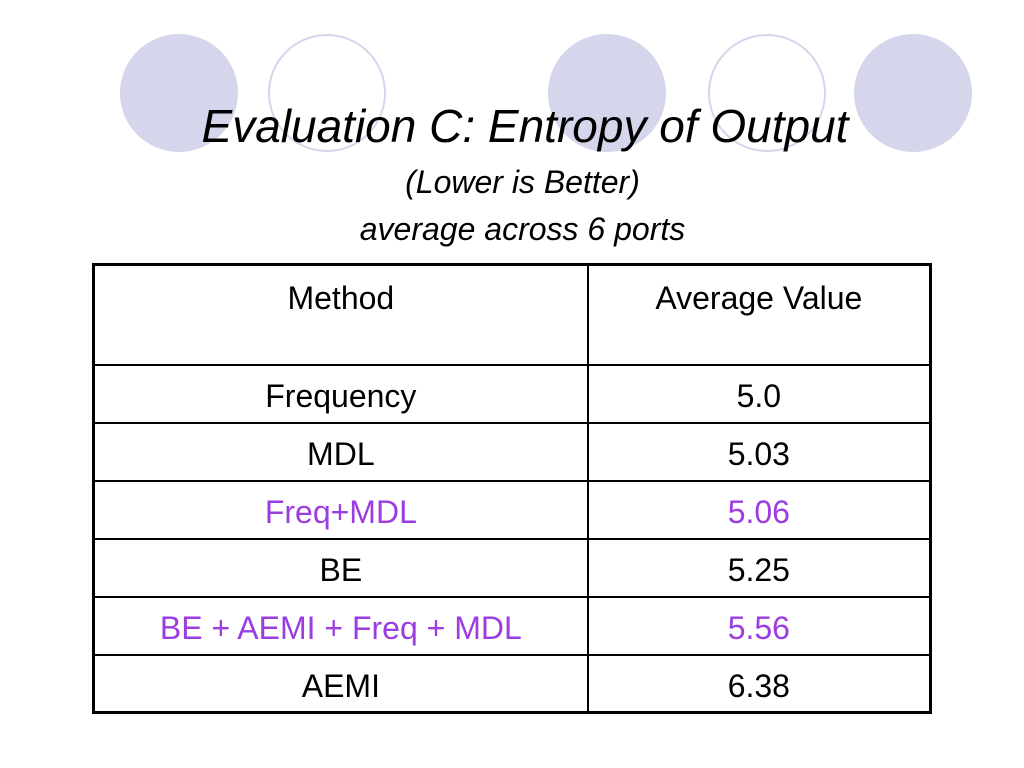 Image resolution: width=1024 pixels, height=768 pixels. I want to click on method-cell: AEMI, so click(340, 683).